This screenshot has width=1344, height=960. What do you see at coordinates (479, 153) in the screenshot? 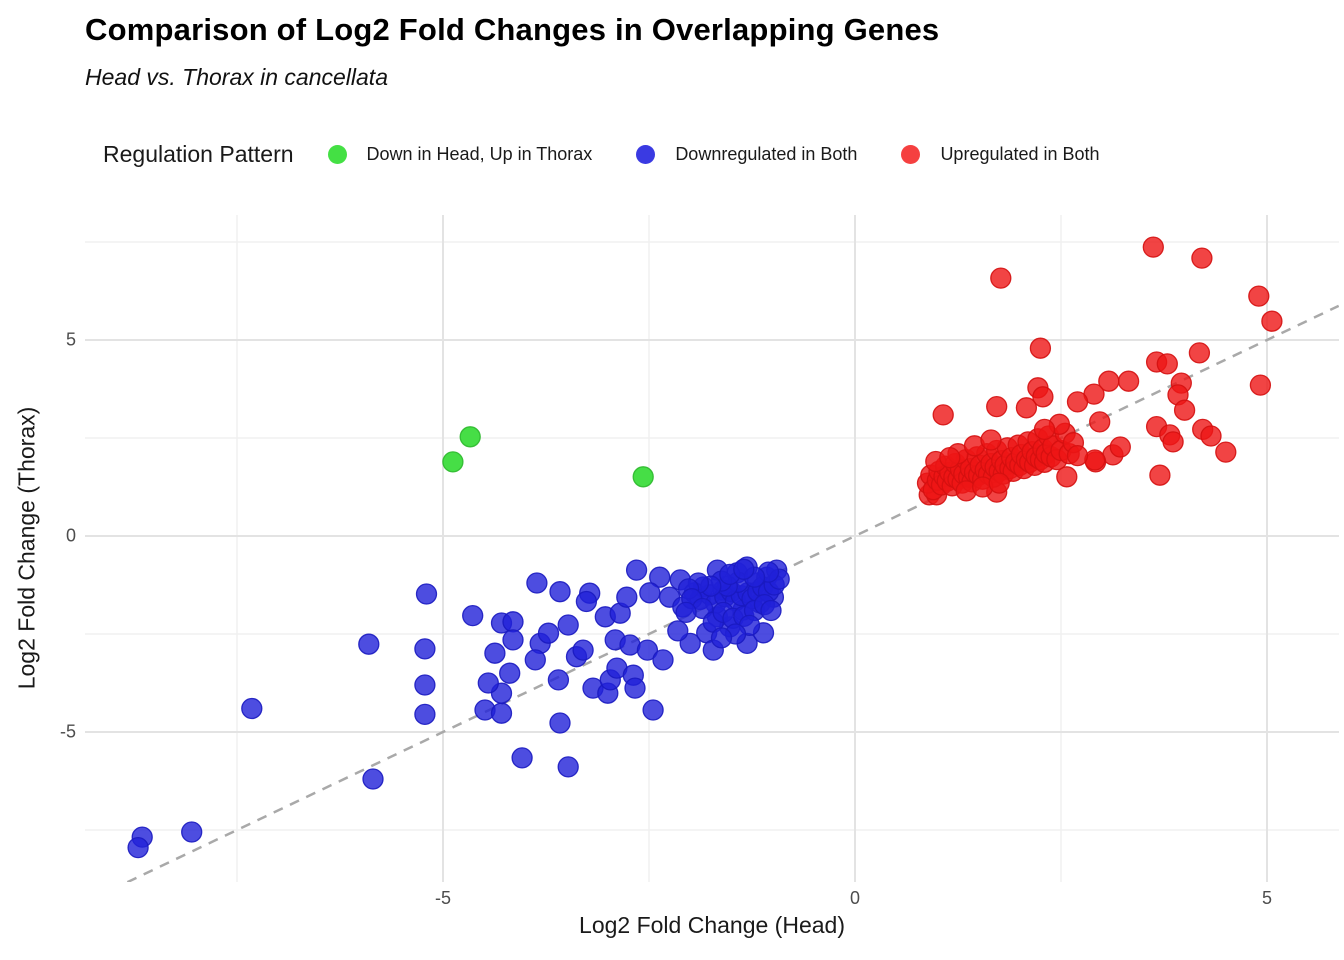
I see `legend-item-label: Down in Head, Up in Thorax` at bounding box center [479, 153].